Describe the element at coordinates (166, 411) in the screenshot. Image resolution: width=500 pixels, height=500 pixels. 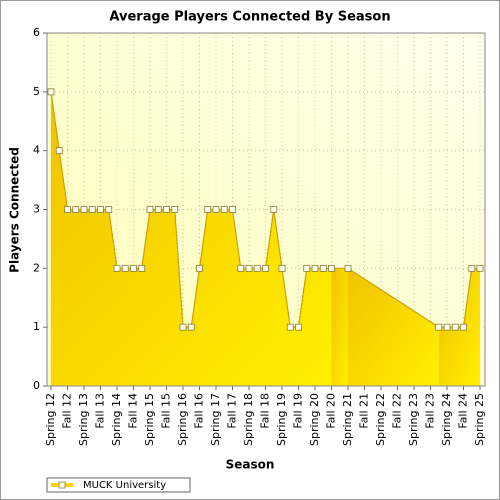
I see `x-tick-label: Fall 15` at that location.